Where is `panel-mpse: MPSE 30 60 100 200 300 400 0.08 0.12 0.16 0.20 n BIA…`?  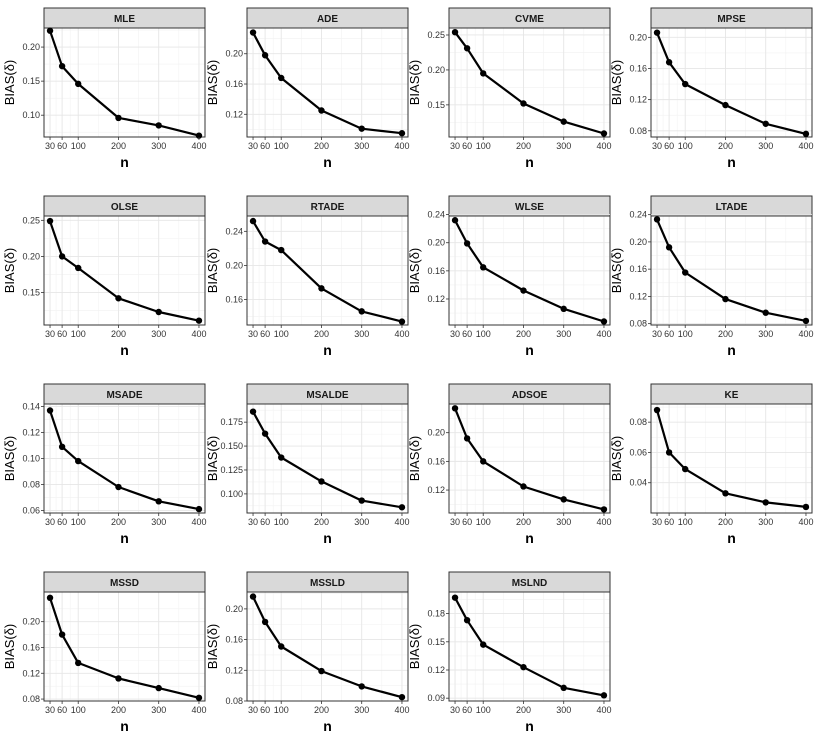 panel-mpse: MPSE 30 60 100 200 300 400 0.08 0.12 0.16 0.20 n BIA… is located at coordinates (711, 88).